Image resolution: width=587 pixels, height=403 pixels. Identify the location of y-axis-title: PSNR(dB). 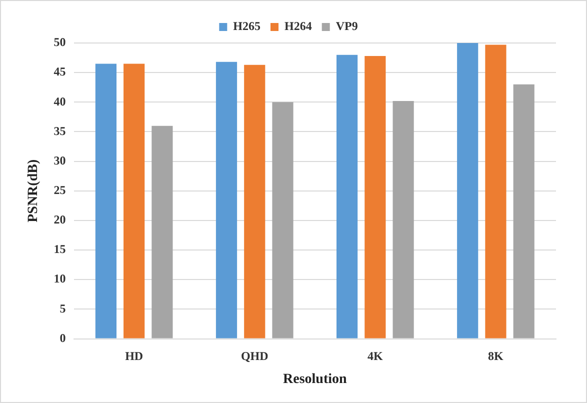
(34, 190).